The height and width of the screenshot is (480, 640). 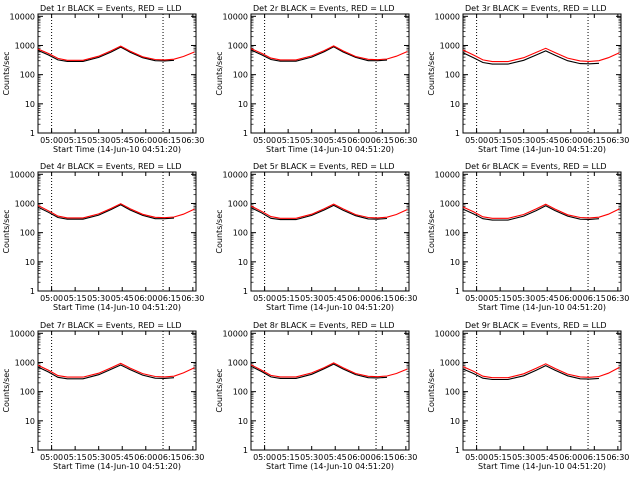 What do you see at coordinates (111, 166) in the screenshot?
I see `chart-title: Det 4r BLACK = Events, RED = LLD` at bounding box center [111, 166].